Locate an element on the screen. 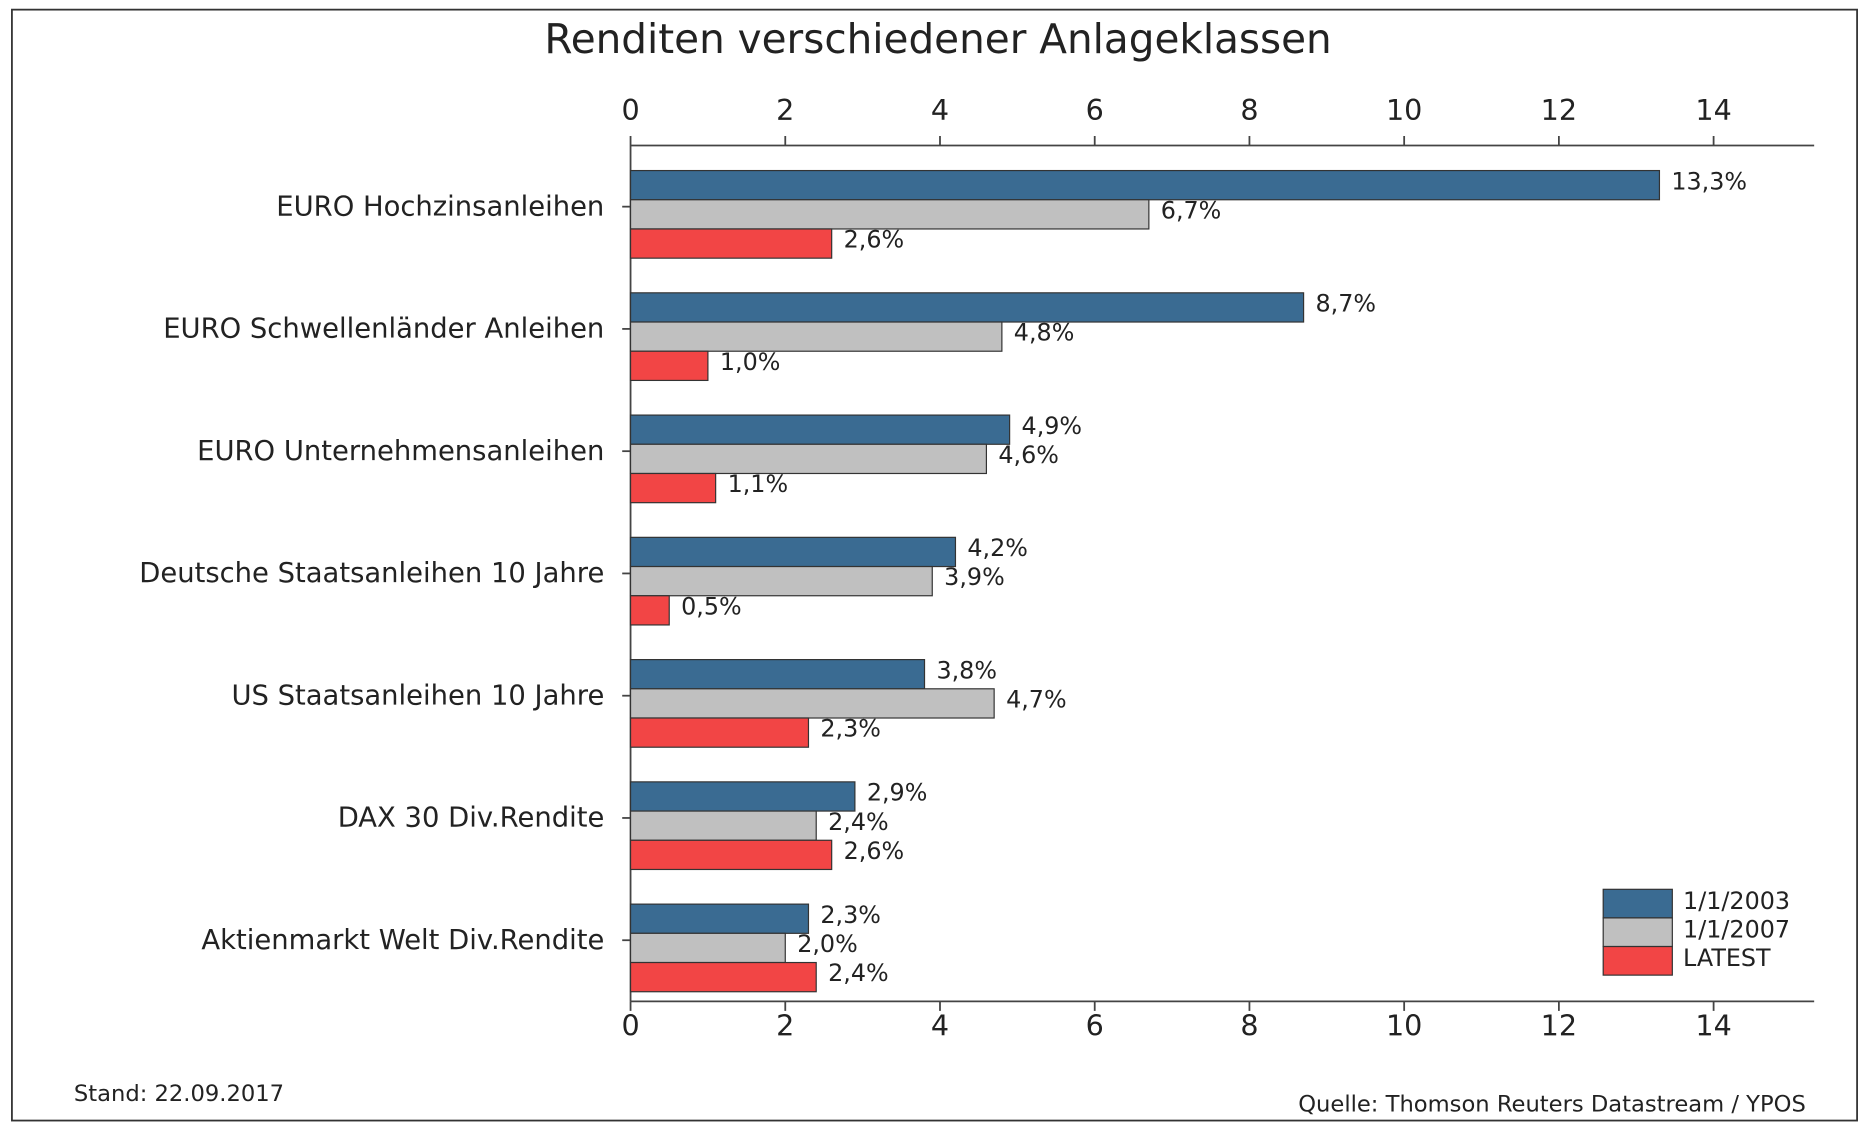  value-label: 3,9% is located at coordinates (974, 577).